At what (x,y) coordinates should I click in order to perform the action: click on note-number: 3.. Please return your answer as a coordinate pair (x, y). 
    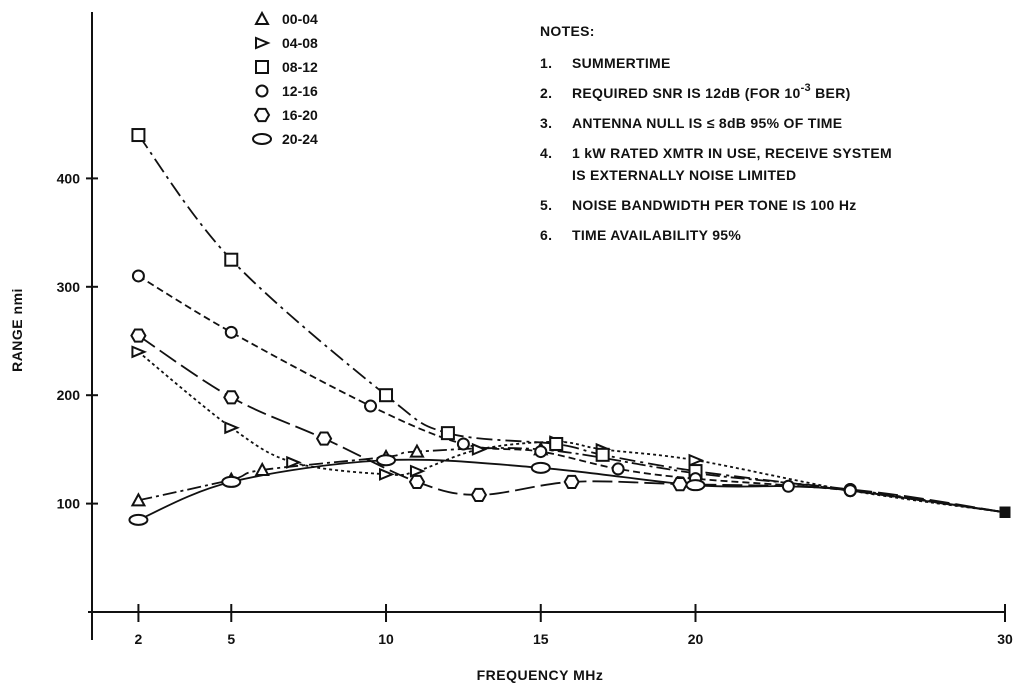
    Looking at the image, I should click on (546, 123).